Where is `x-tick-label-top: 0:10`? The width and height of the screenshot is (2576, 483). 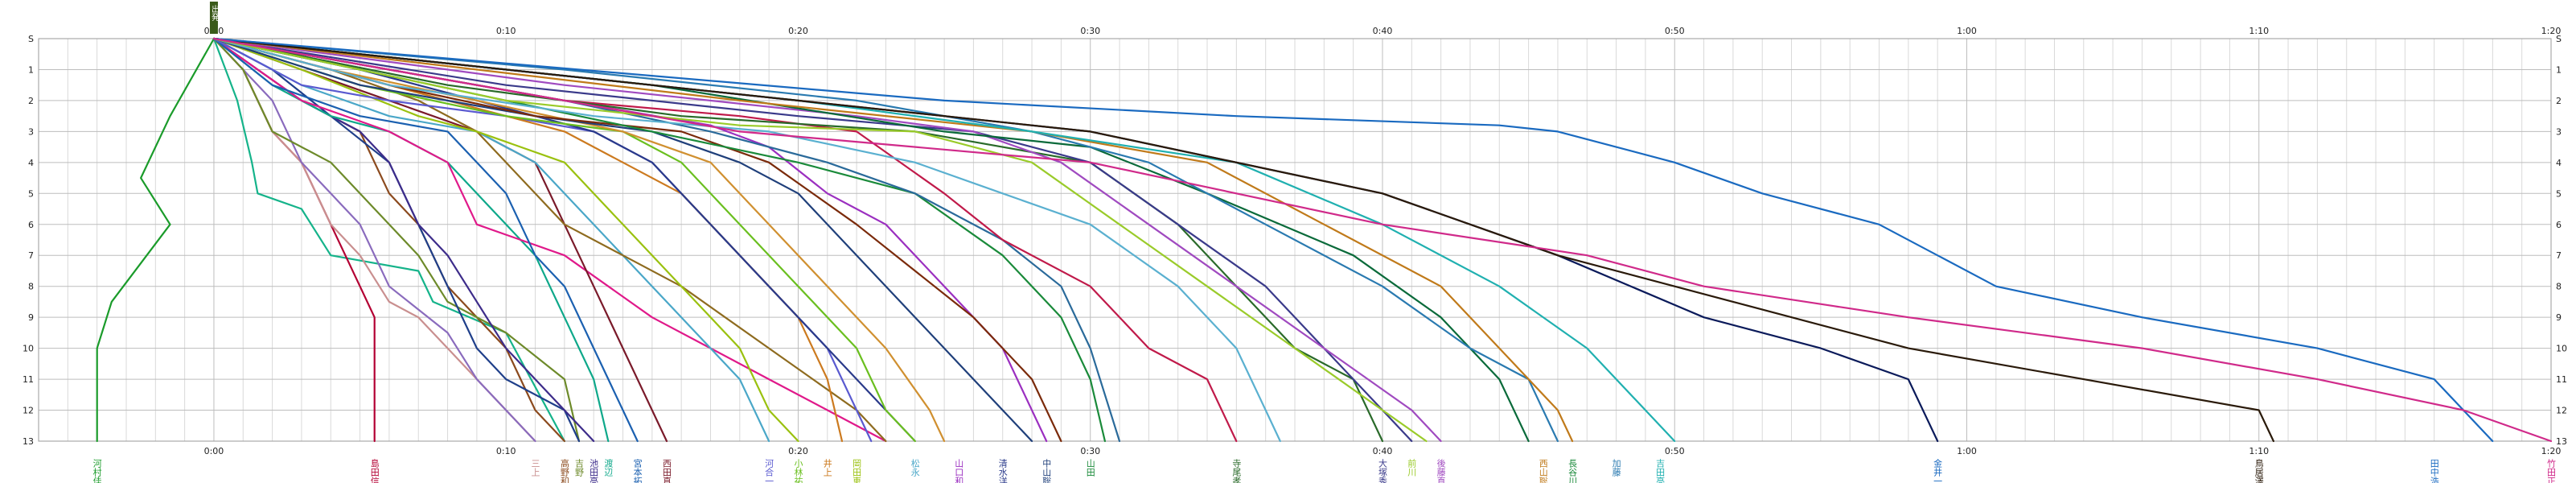 x-tick-label-top: 0:10 is located at coordinates (506, 31).